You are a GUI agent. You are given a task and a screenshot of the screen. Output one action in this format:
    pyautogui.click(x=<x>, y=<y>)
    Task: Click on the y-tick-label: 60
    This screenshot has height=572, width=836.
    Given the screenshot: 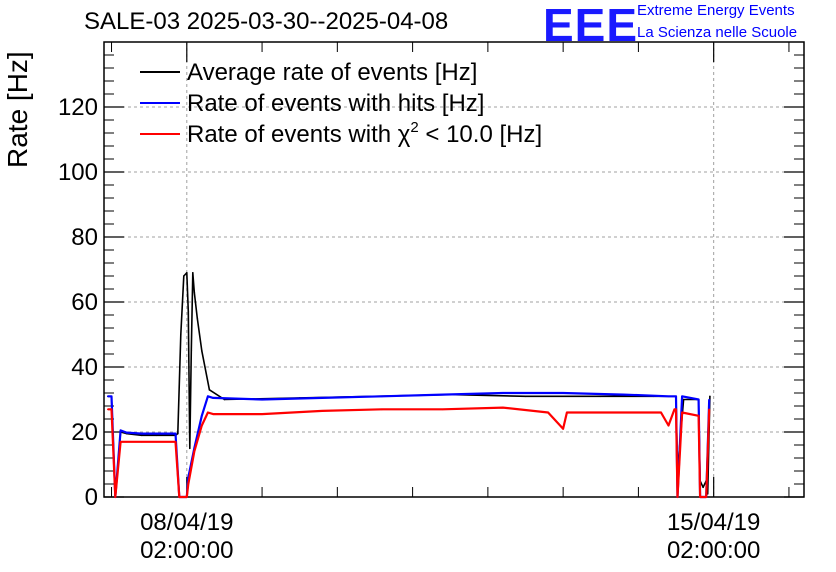 What is the action you would take?
    pyautogui.click(x=84, y=302)
    